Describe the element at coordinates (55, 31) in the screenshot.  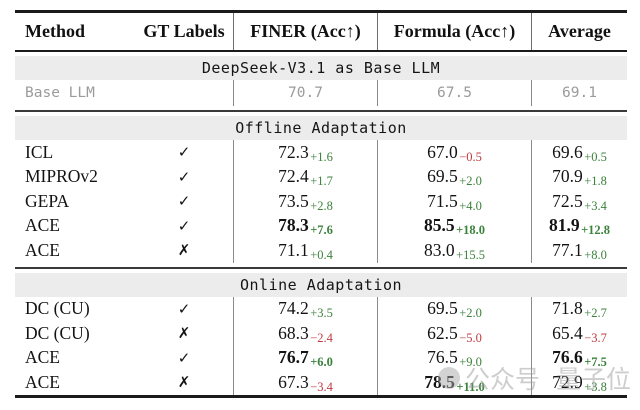
I see `column-header-method: Method` at that location.